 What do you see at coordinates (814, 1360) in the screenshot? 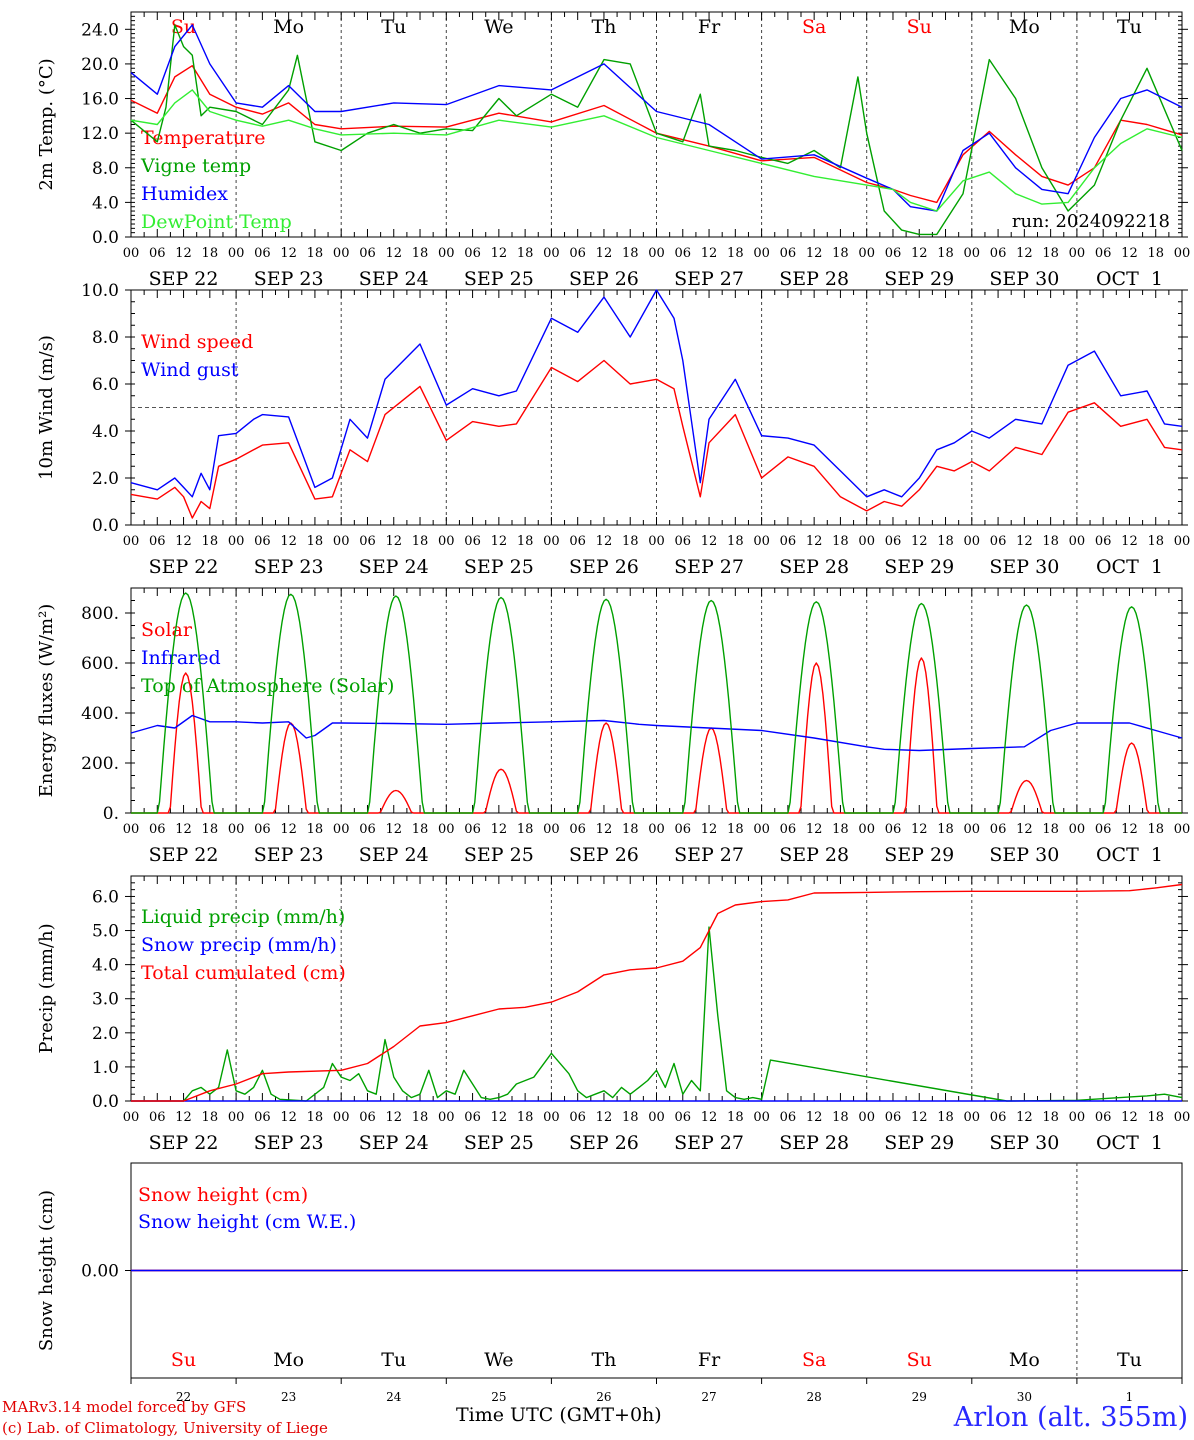
I see `day-name: Sa` at bounding box center [814, 1360].